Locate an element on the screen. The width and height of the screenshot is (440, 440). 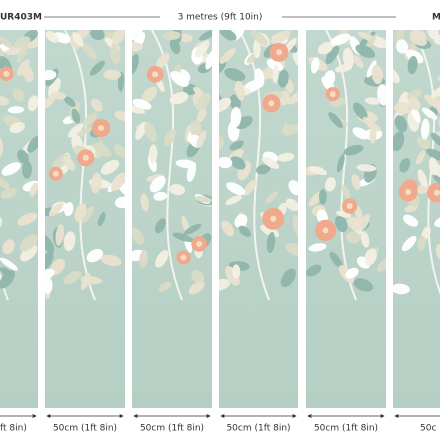
panel-width-label: ft 8in) is located at coordinates (13, 429).